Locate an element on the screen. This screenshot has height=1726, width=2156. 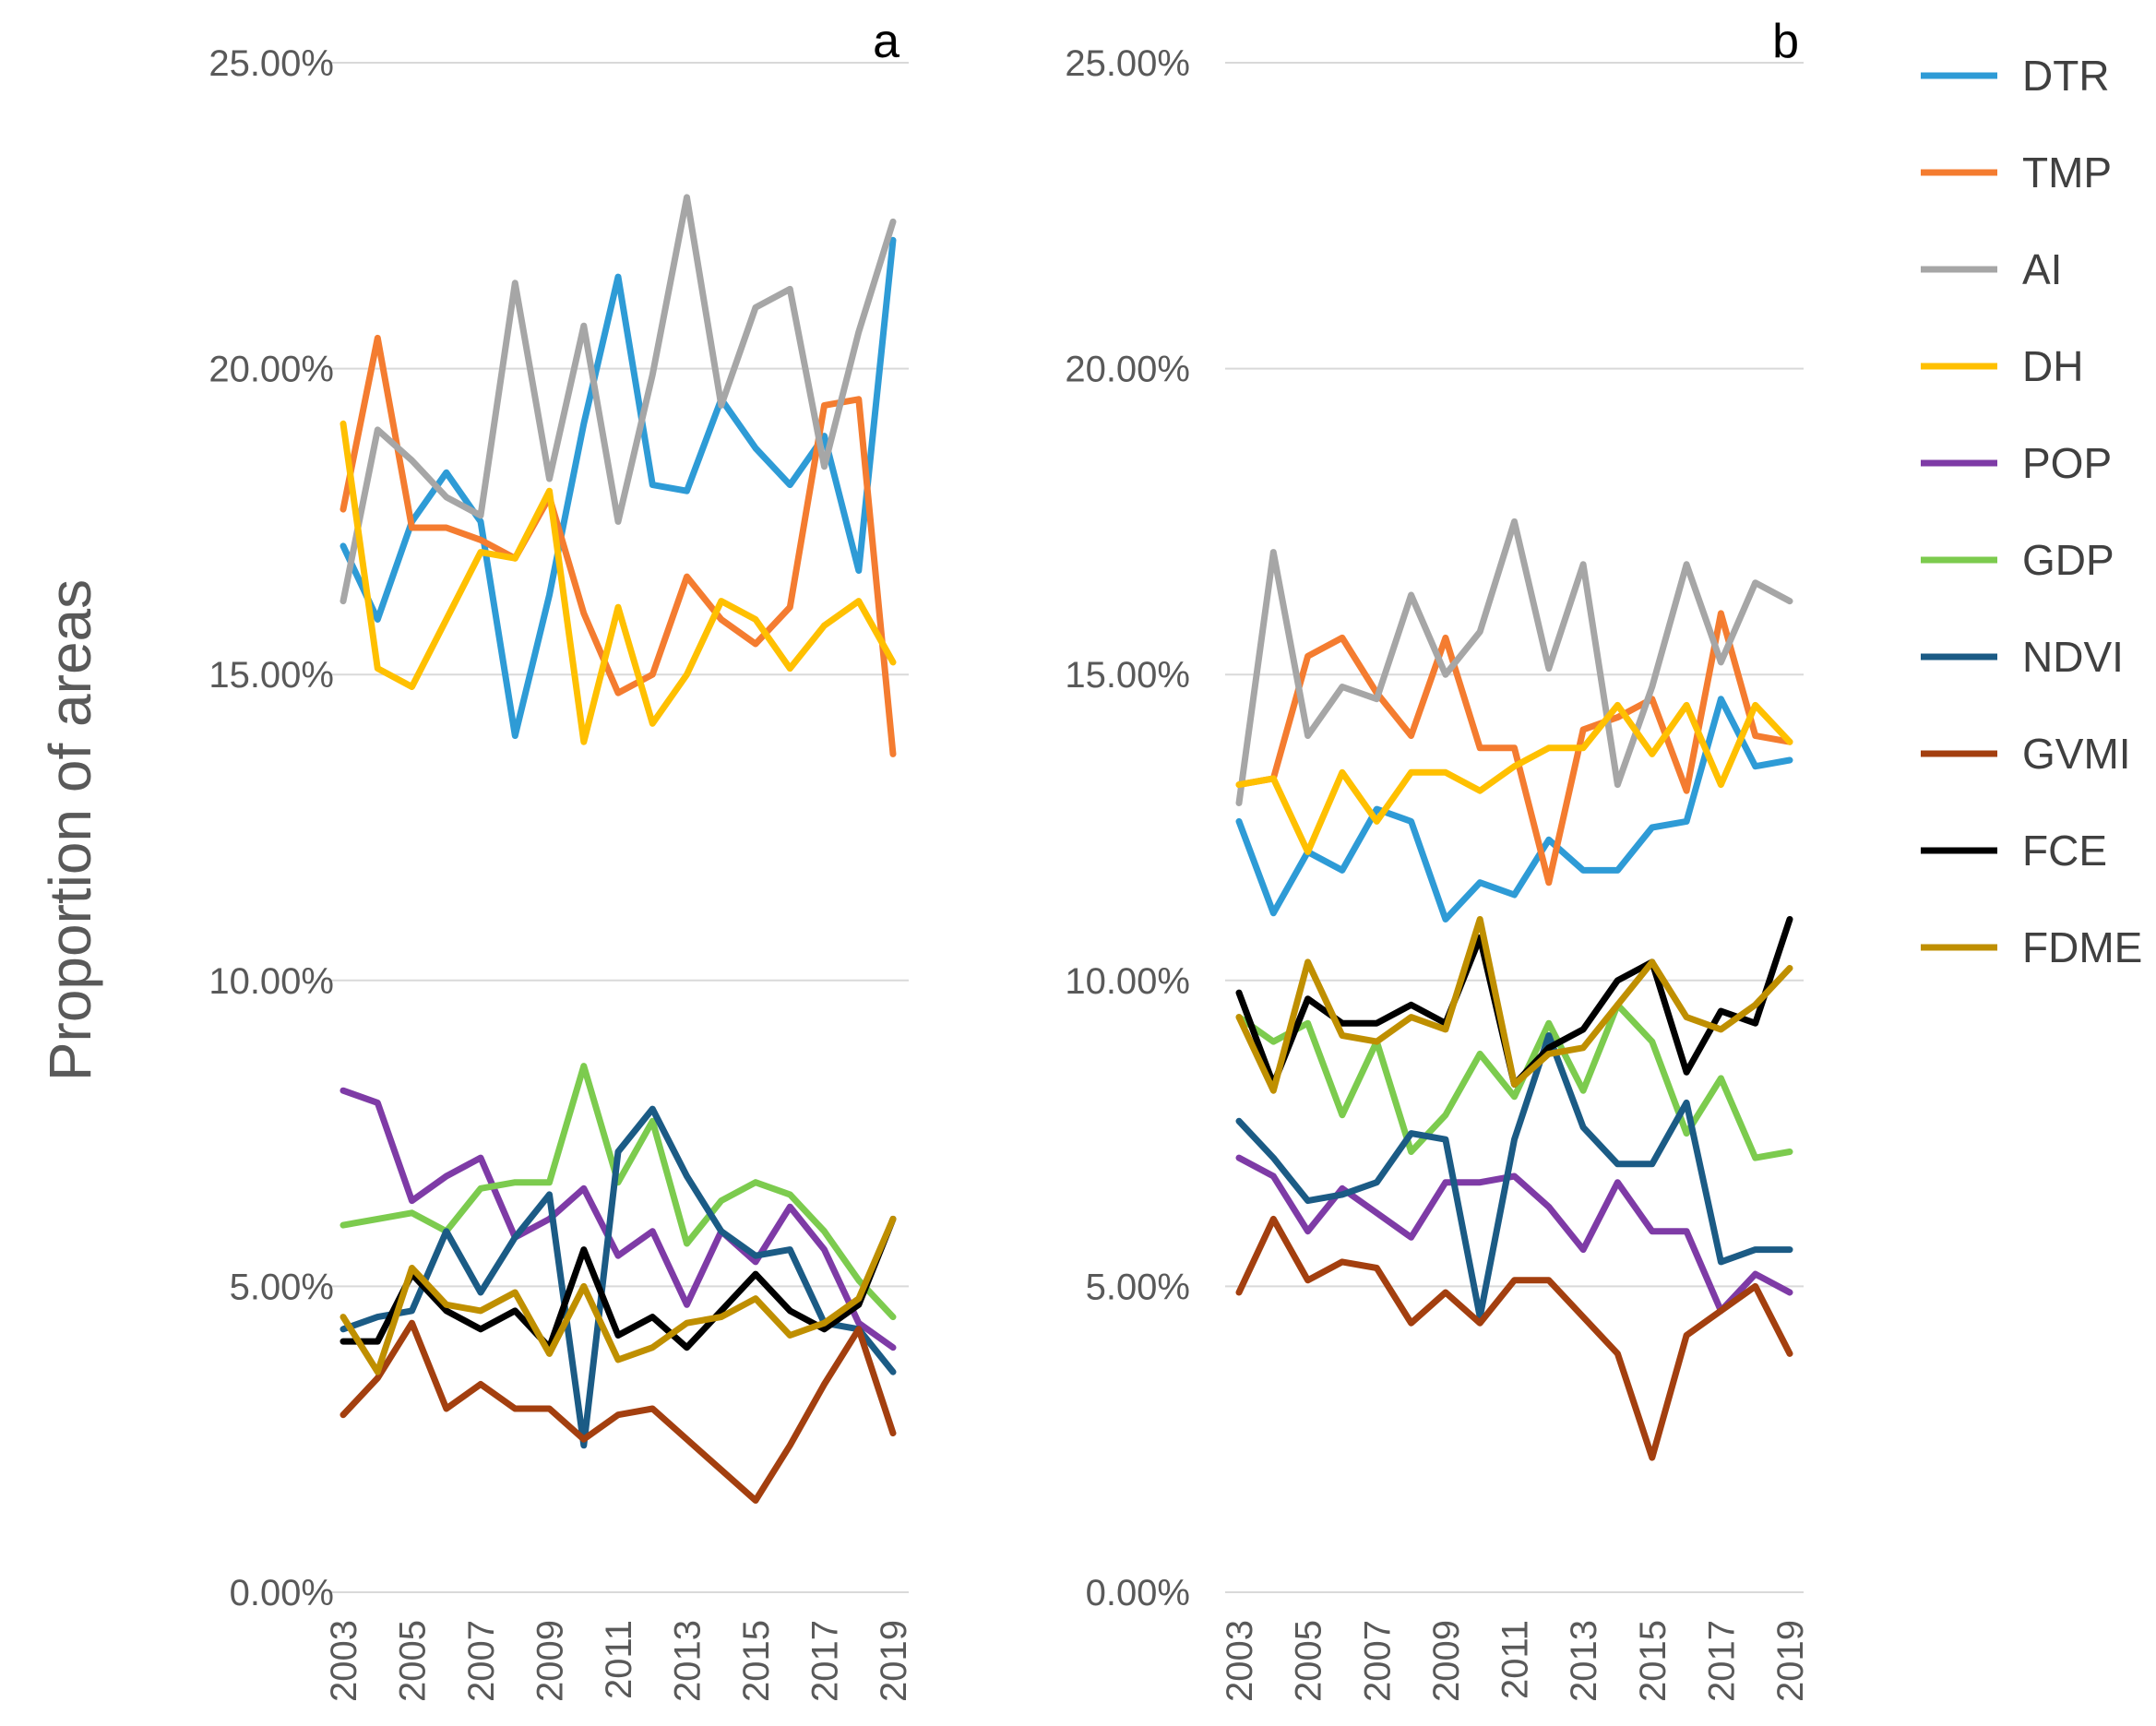
legend-label: DH is located at coordinates (2052, 366).